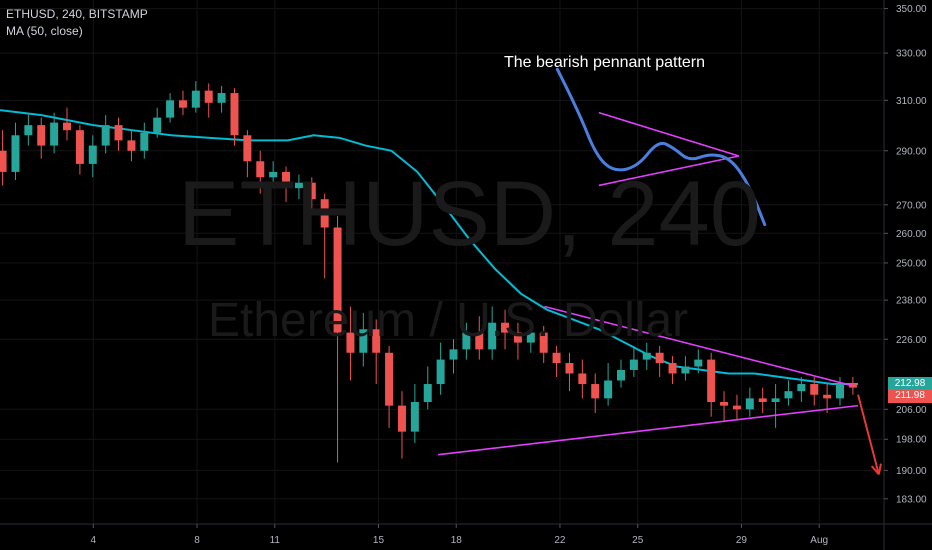 The width and height of the screenshot is (932, 550). I want to click on last-price-tag: 211.98, so click(910, 395).